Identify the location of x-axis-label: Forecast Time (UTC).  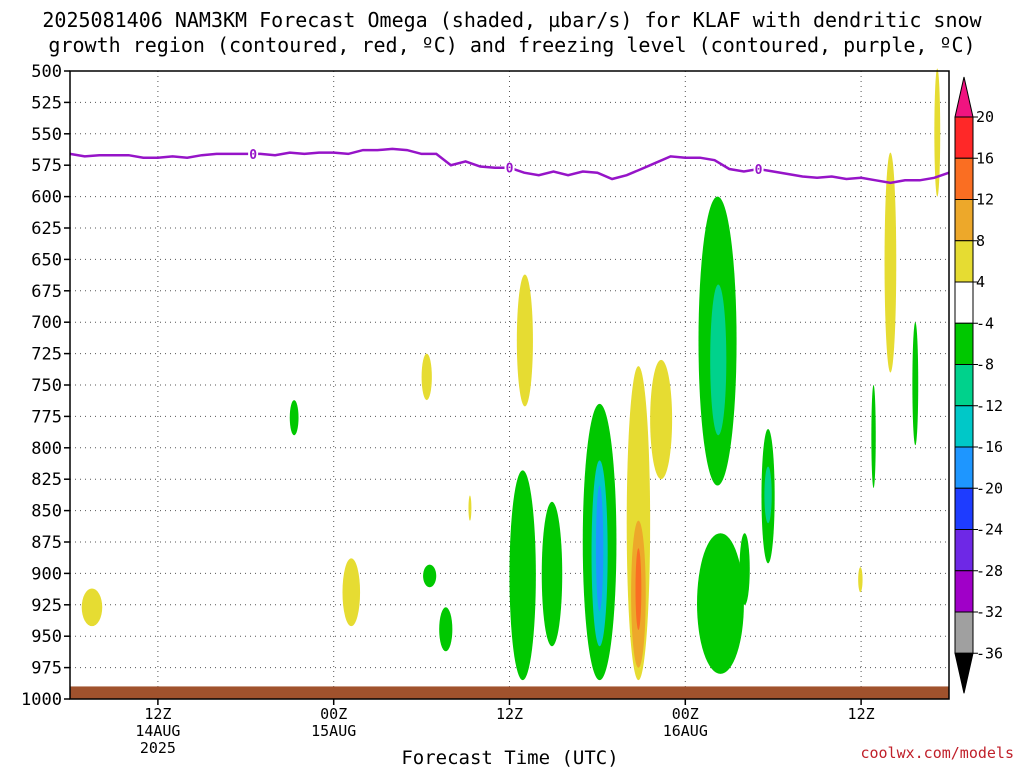
(509, 757).